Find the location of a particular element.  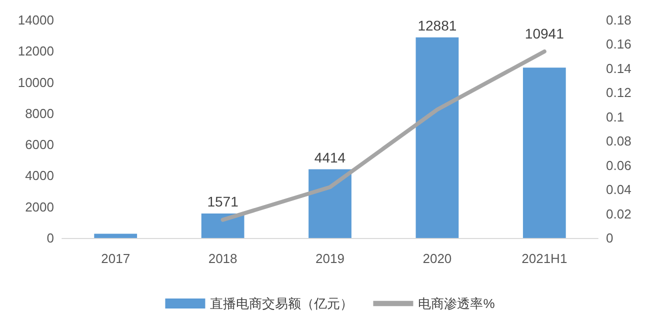

y2-tick-label: 0.12 is located at coordinates (619, 92).